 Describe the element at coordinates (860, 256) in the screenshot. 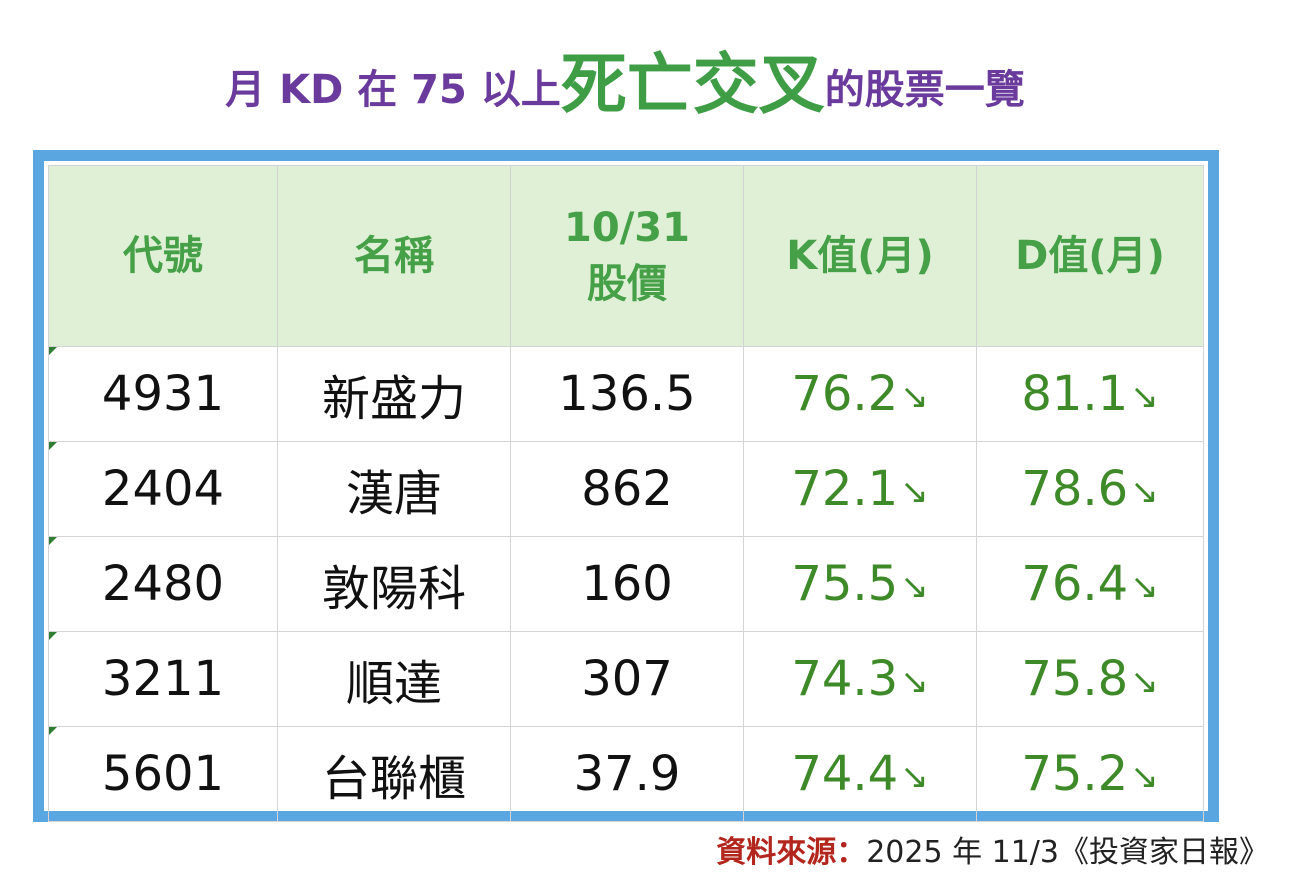

I see `header-k-value: K值(月)` at that location.